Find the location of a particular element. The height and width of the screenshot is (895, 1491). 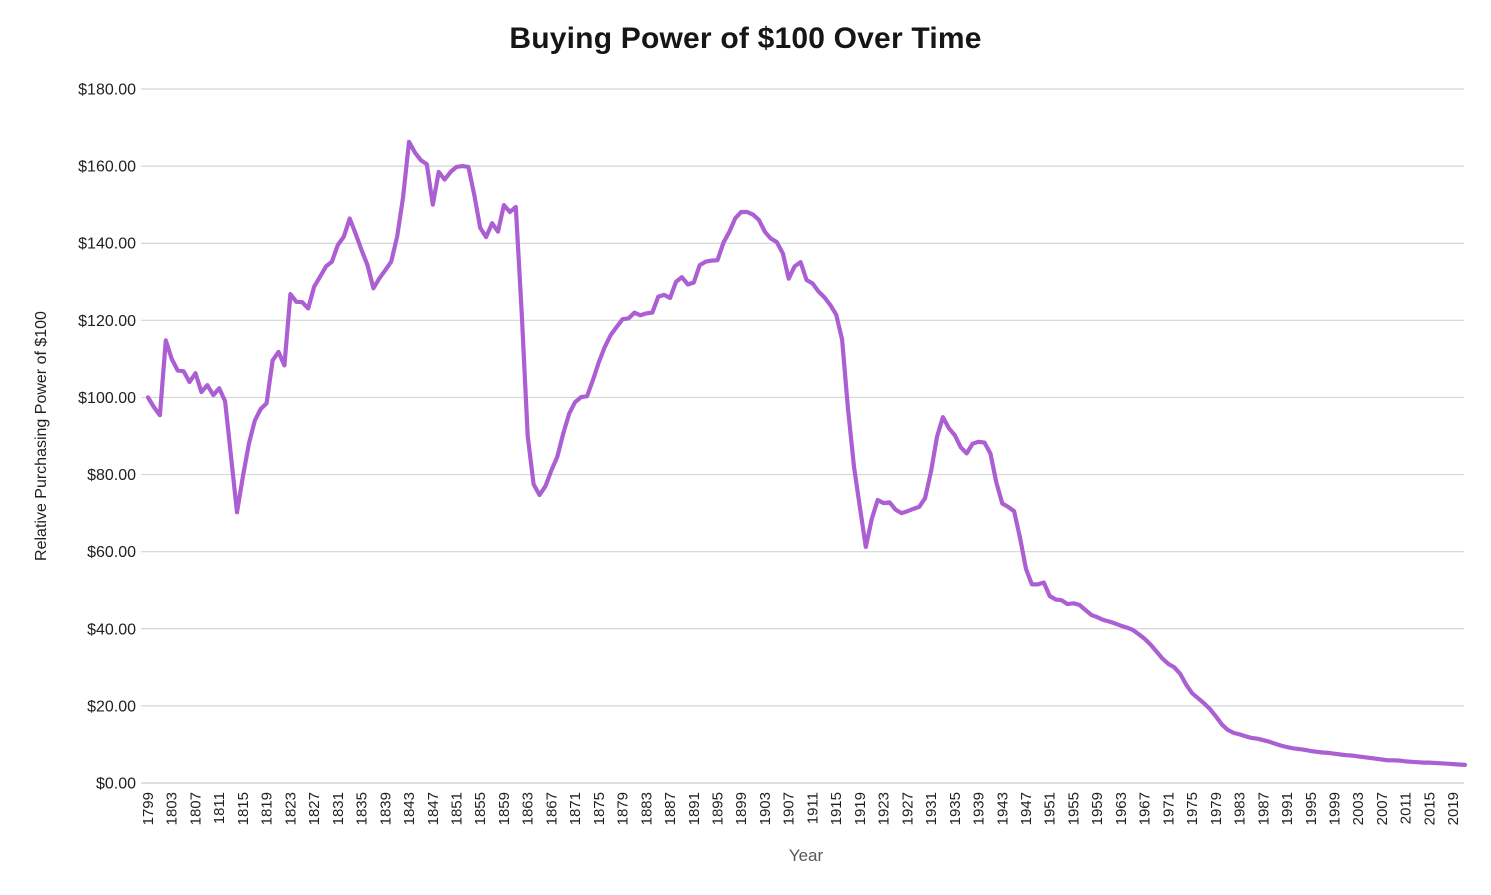

x-tick-label: 1847 is located at coordinates (433, 808).